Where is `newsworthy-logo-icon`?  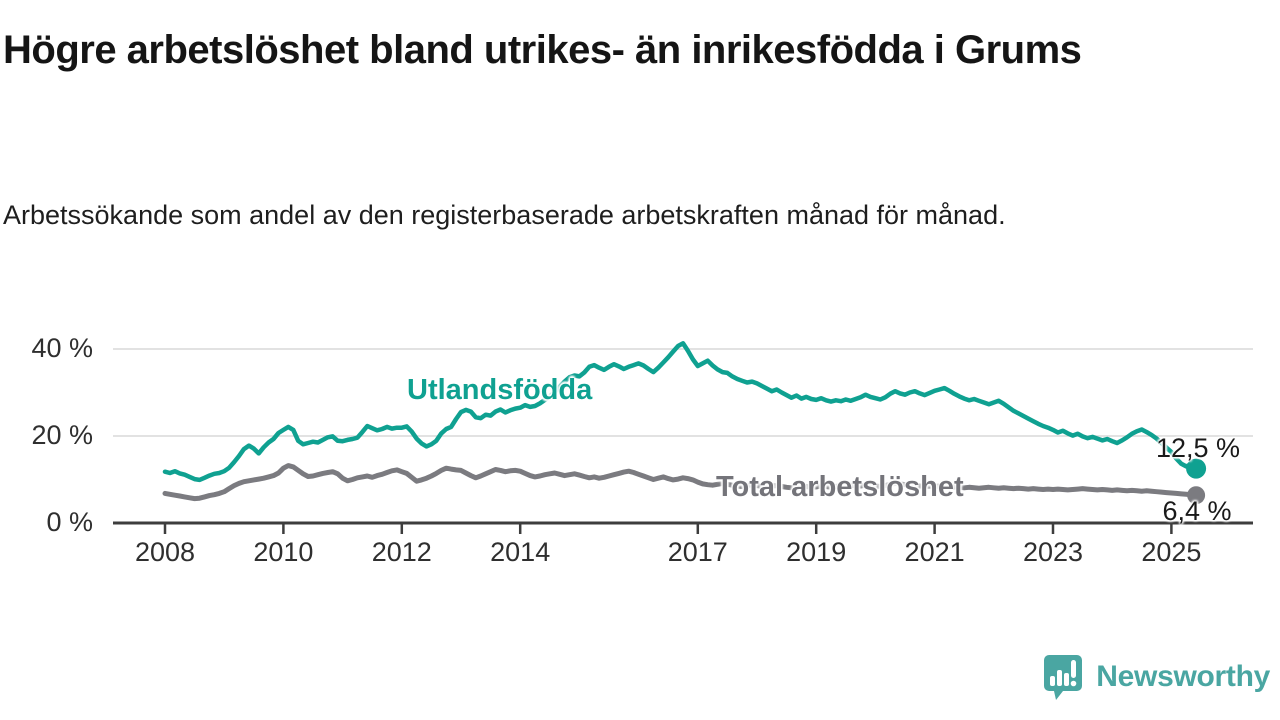
newsworthy-logo-icon is located at coordinates (1063, 677).